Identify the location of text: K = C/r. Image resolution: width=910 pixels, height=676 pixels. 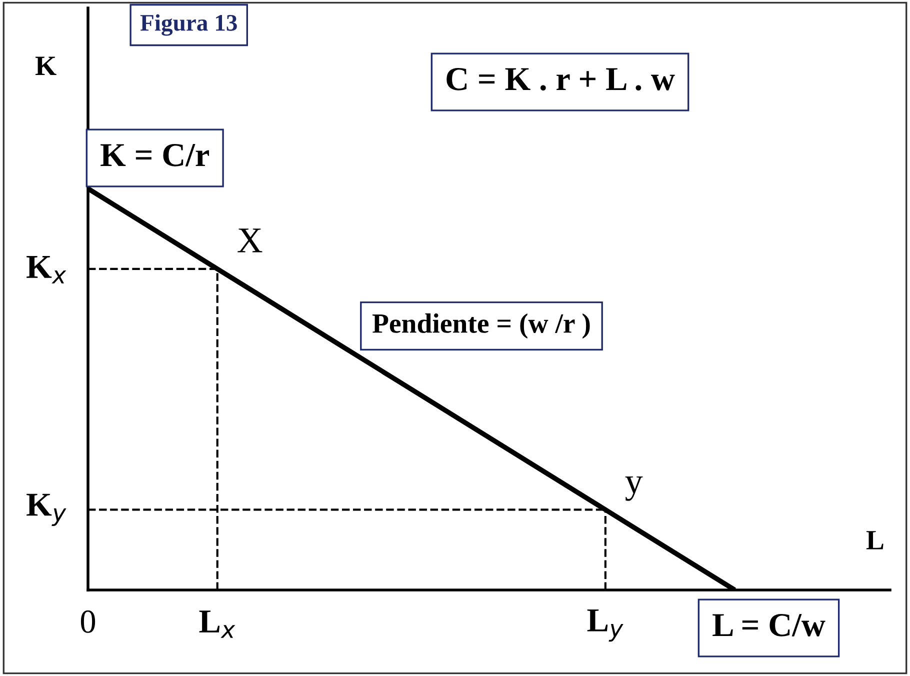
(154, 155).